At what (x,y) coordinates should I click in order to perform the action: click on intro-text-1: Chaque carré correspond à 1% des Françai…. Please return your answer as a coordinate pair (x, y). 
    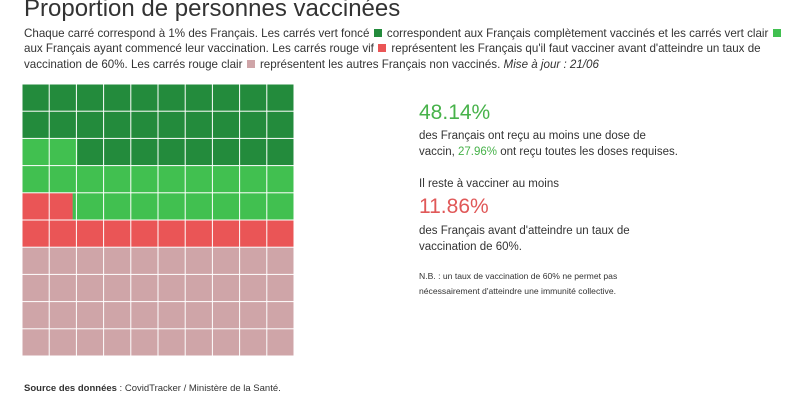
    Looking at the image, I should click on (197, 33).